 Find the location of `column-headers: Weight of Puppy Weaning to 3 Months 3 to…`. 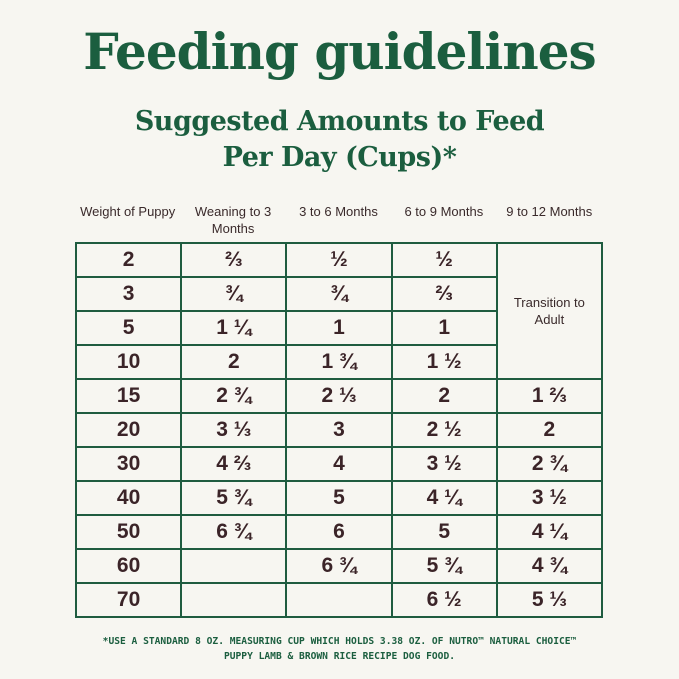

column-headers: Weight of Puppy Weaning to 3 Months 3 to… is located at coordinates (338, 220).